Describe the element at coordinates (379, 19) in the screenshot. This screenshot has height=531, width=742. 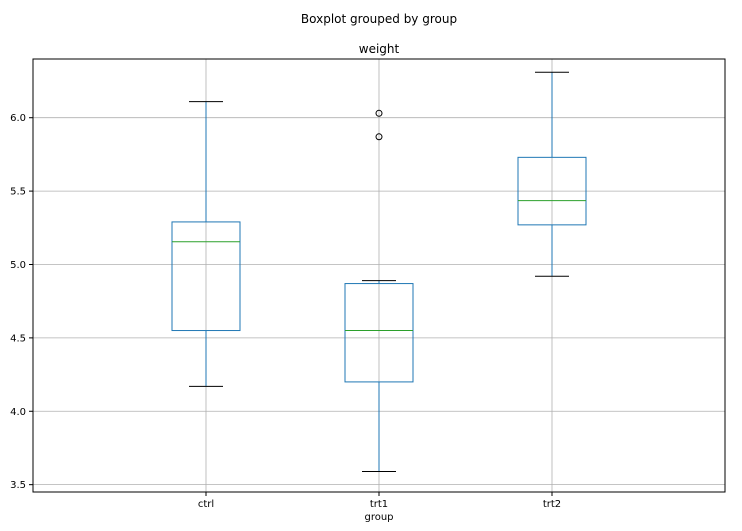
I see `chart-suptitle: Boxplot grouped by group` at that location.